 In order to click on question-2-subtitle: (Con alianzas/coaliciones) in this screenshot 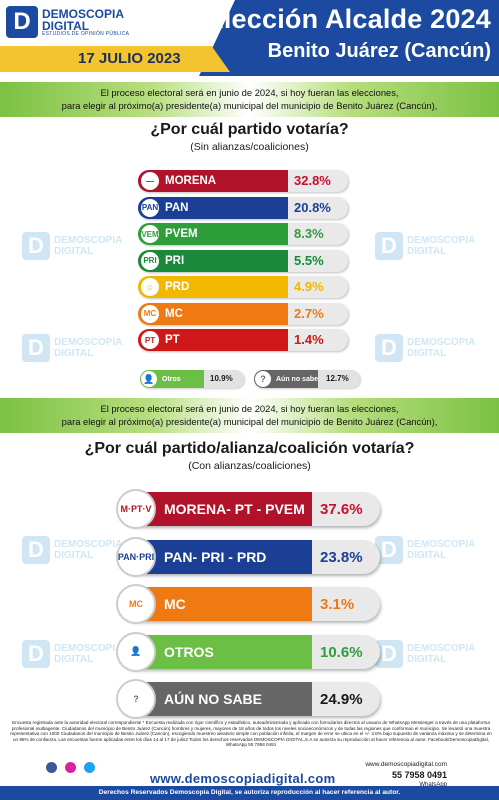, I will do `click(249, 466)`.